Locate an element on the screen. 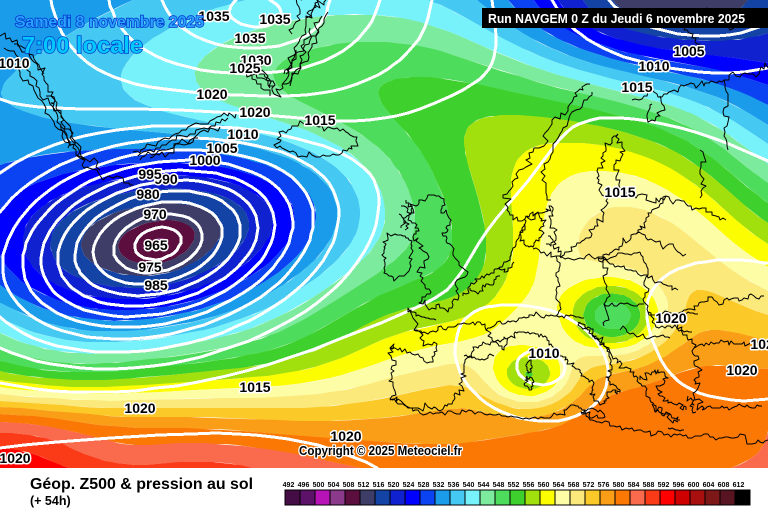 This screenshot has width=768, height=517. svg-text: 540 is located at coordinates (469, 485).